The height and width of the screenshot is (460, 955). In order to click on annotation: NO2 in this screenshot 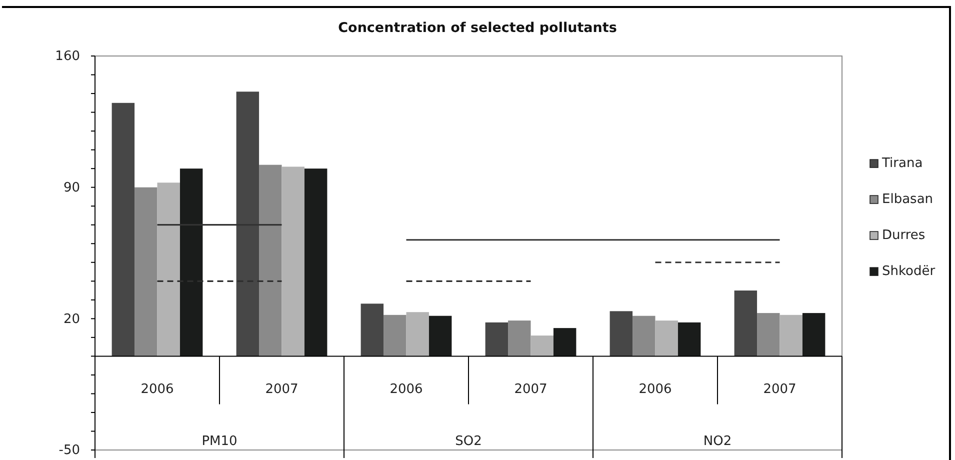, I will do `click(717, 441)`.